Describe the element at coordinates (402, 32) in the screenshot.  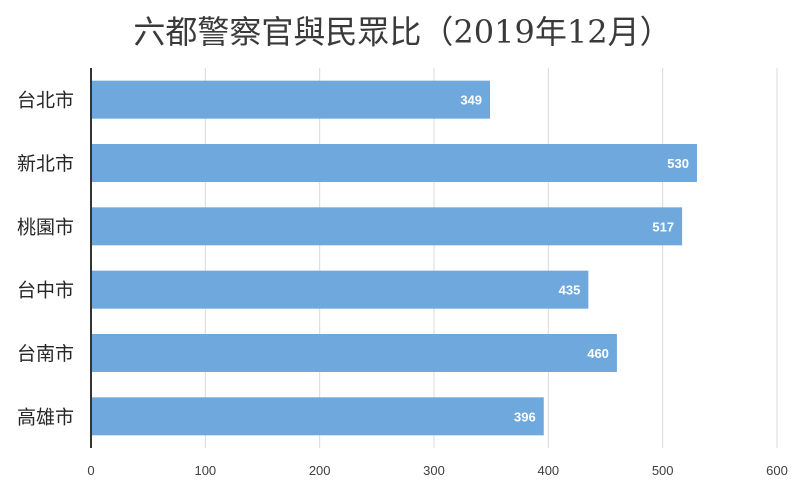
I see `chart-title: 六都警察官與民眾比（2019年12月）` at that location.